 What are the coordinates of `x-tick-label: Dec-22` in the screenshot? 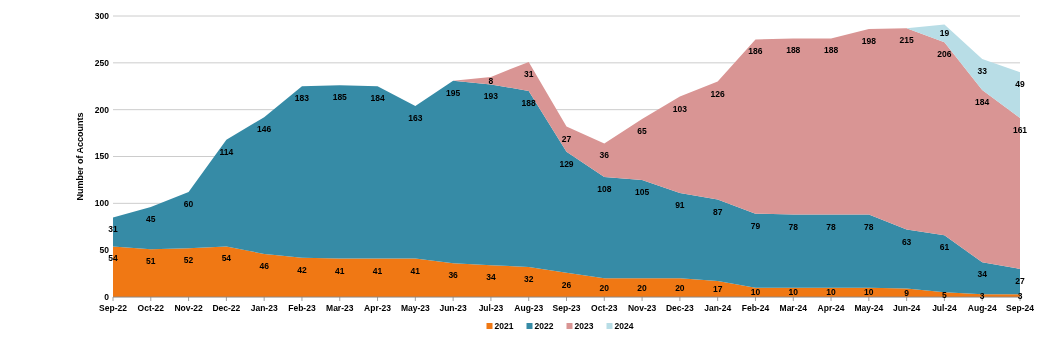 It's located at (226, 308).